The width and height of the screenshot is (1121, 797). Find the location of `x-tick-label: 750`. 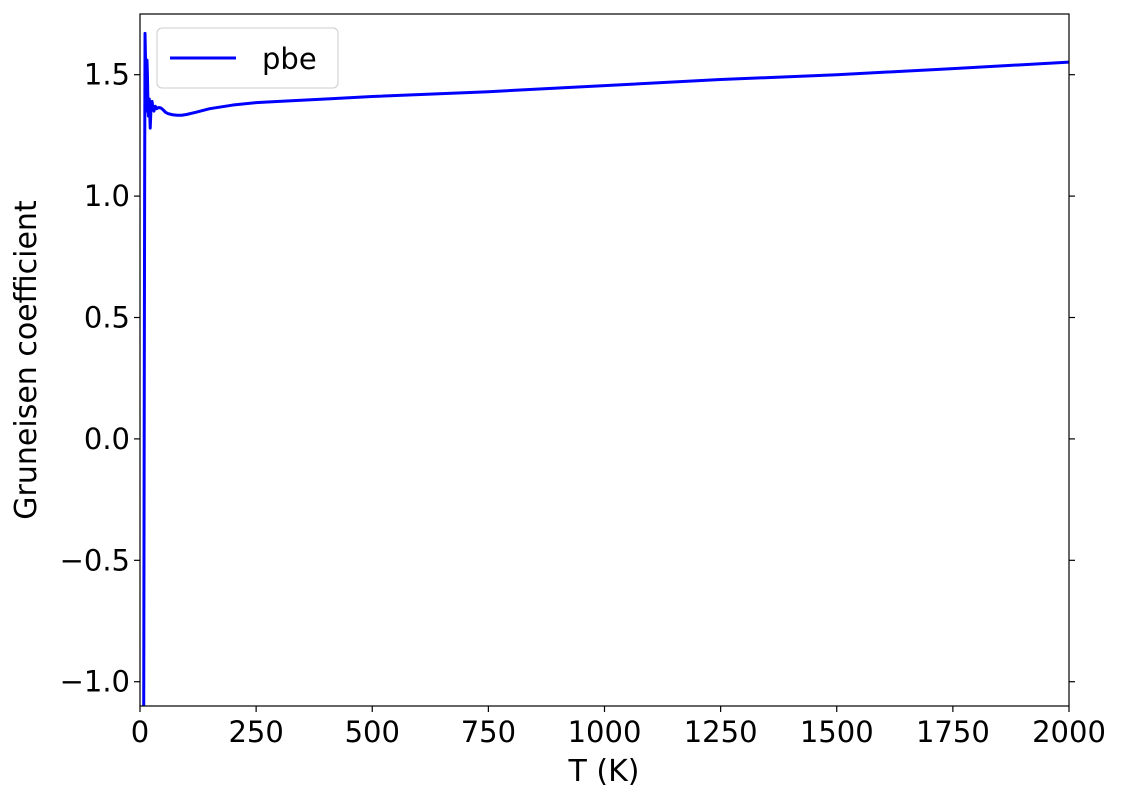

x-tick-label: 750 is located at coordinates (488, 732).